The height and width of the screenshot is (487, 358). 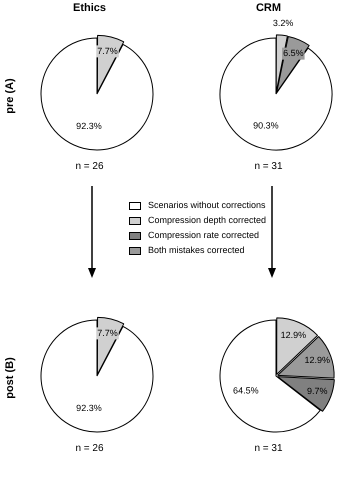 I want to click on text: pre (A), so click(x=10, y=96).